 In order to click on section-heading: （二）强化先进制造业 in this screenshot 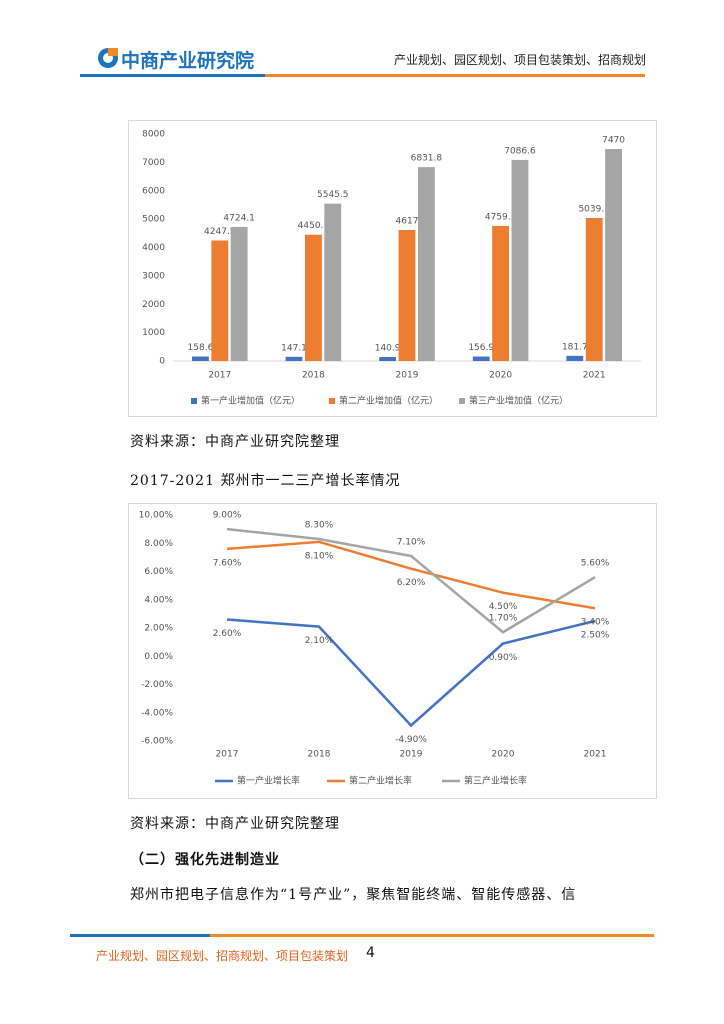, I will do `click(205, 860)`.